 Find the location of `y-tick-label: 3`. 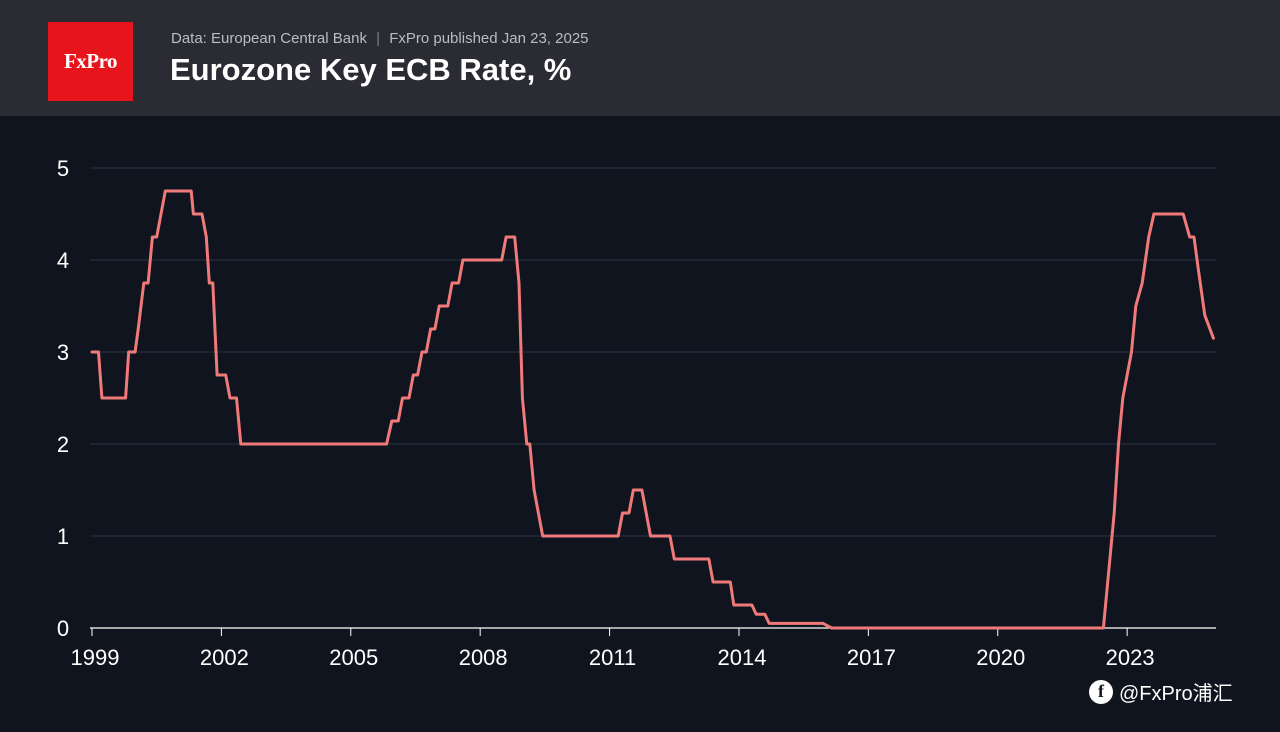

y-tick-label: 3 is located at coordinates (63, 352).